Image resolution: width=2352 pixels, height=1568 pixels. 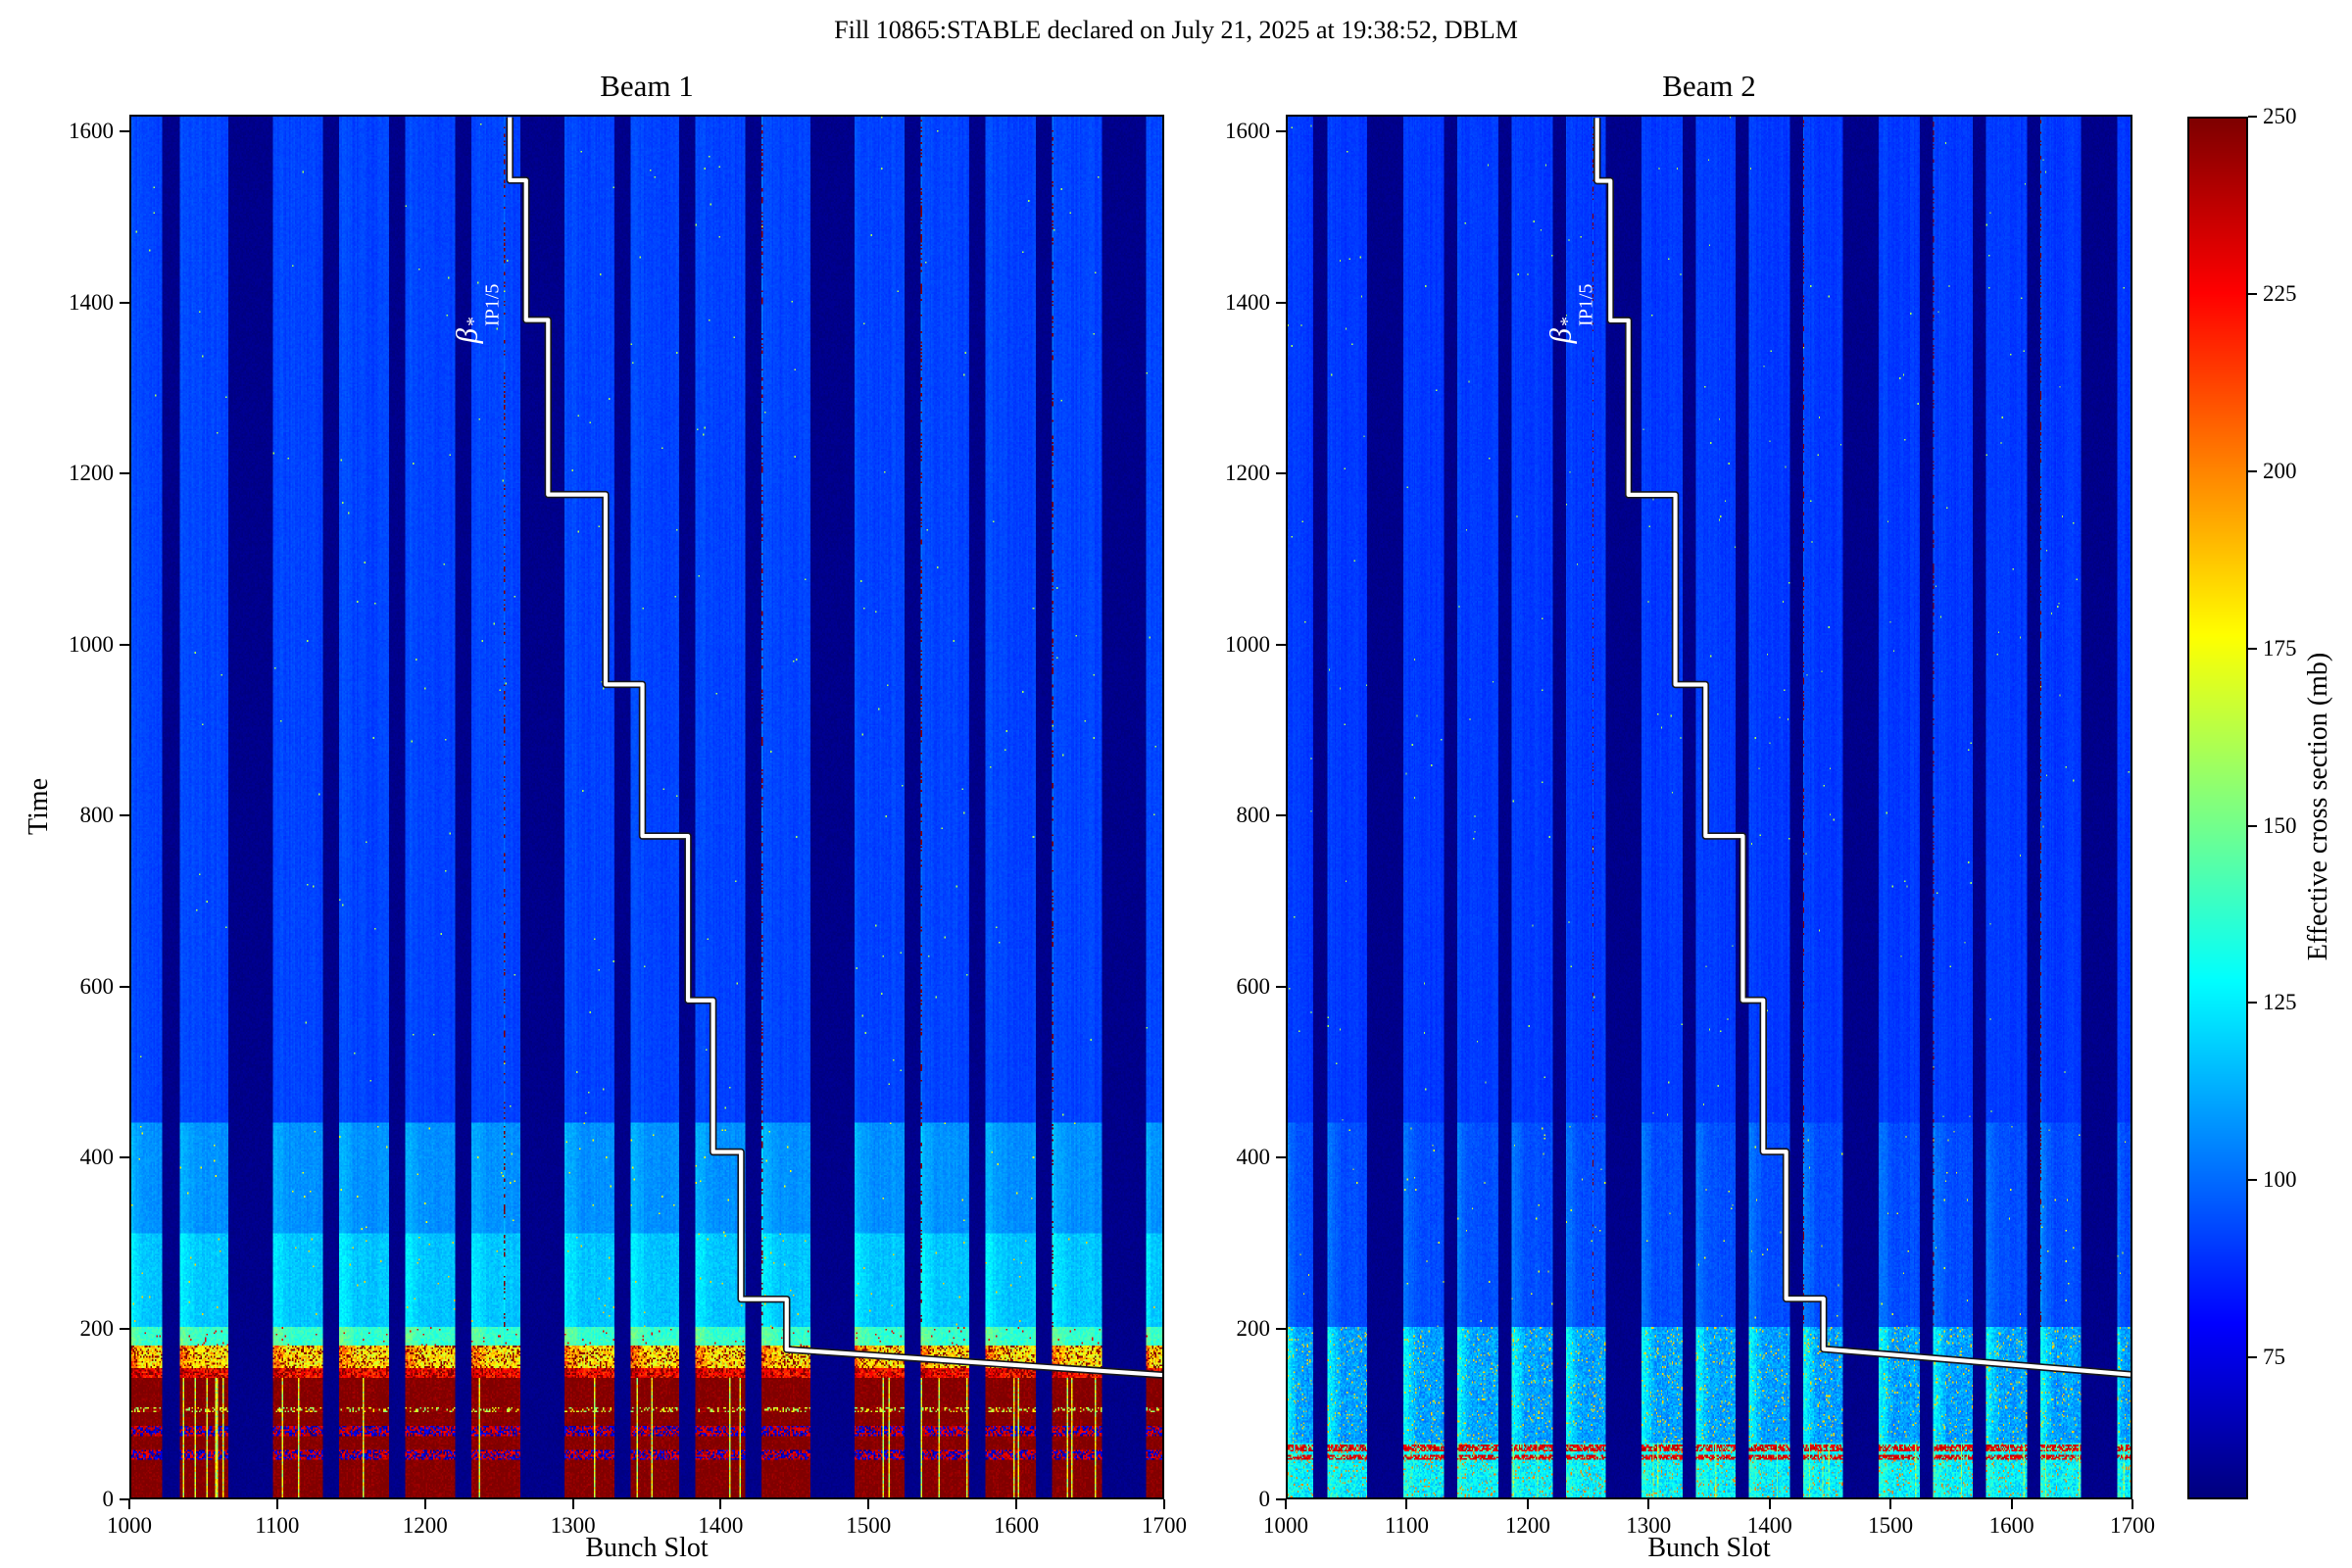 I want to click on y-tick-label: 0, so click(x=1264, y=1499).